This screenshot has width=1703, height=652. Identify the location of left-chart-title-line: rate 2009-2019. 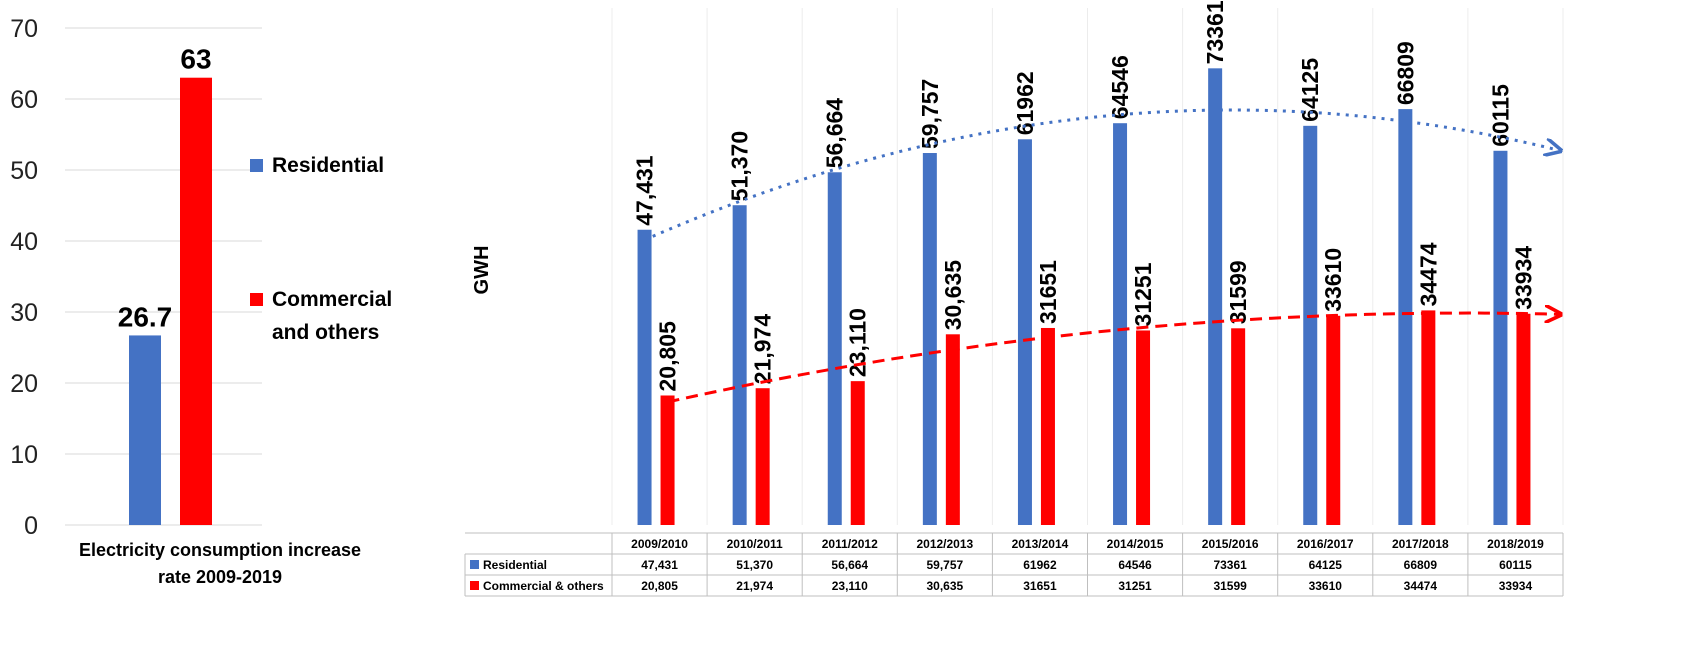
(220, 577).